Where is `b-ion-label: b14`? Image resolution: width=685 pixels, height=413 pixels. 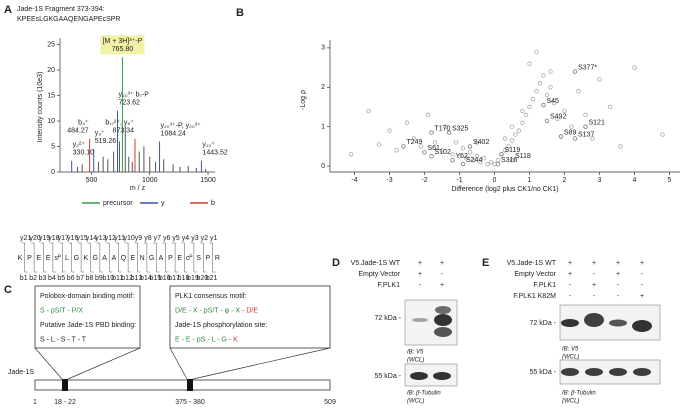 b-ion-label: b14 is located at coordinates (146, 278).